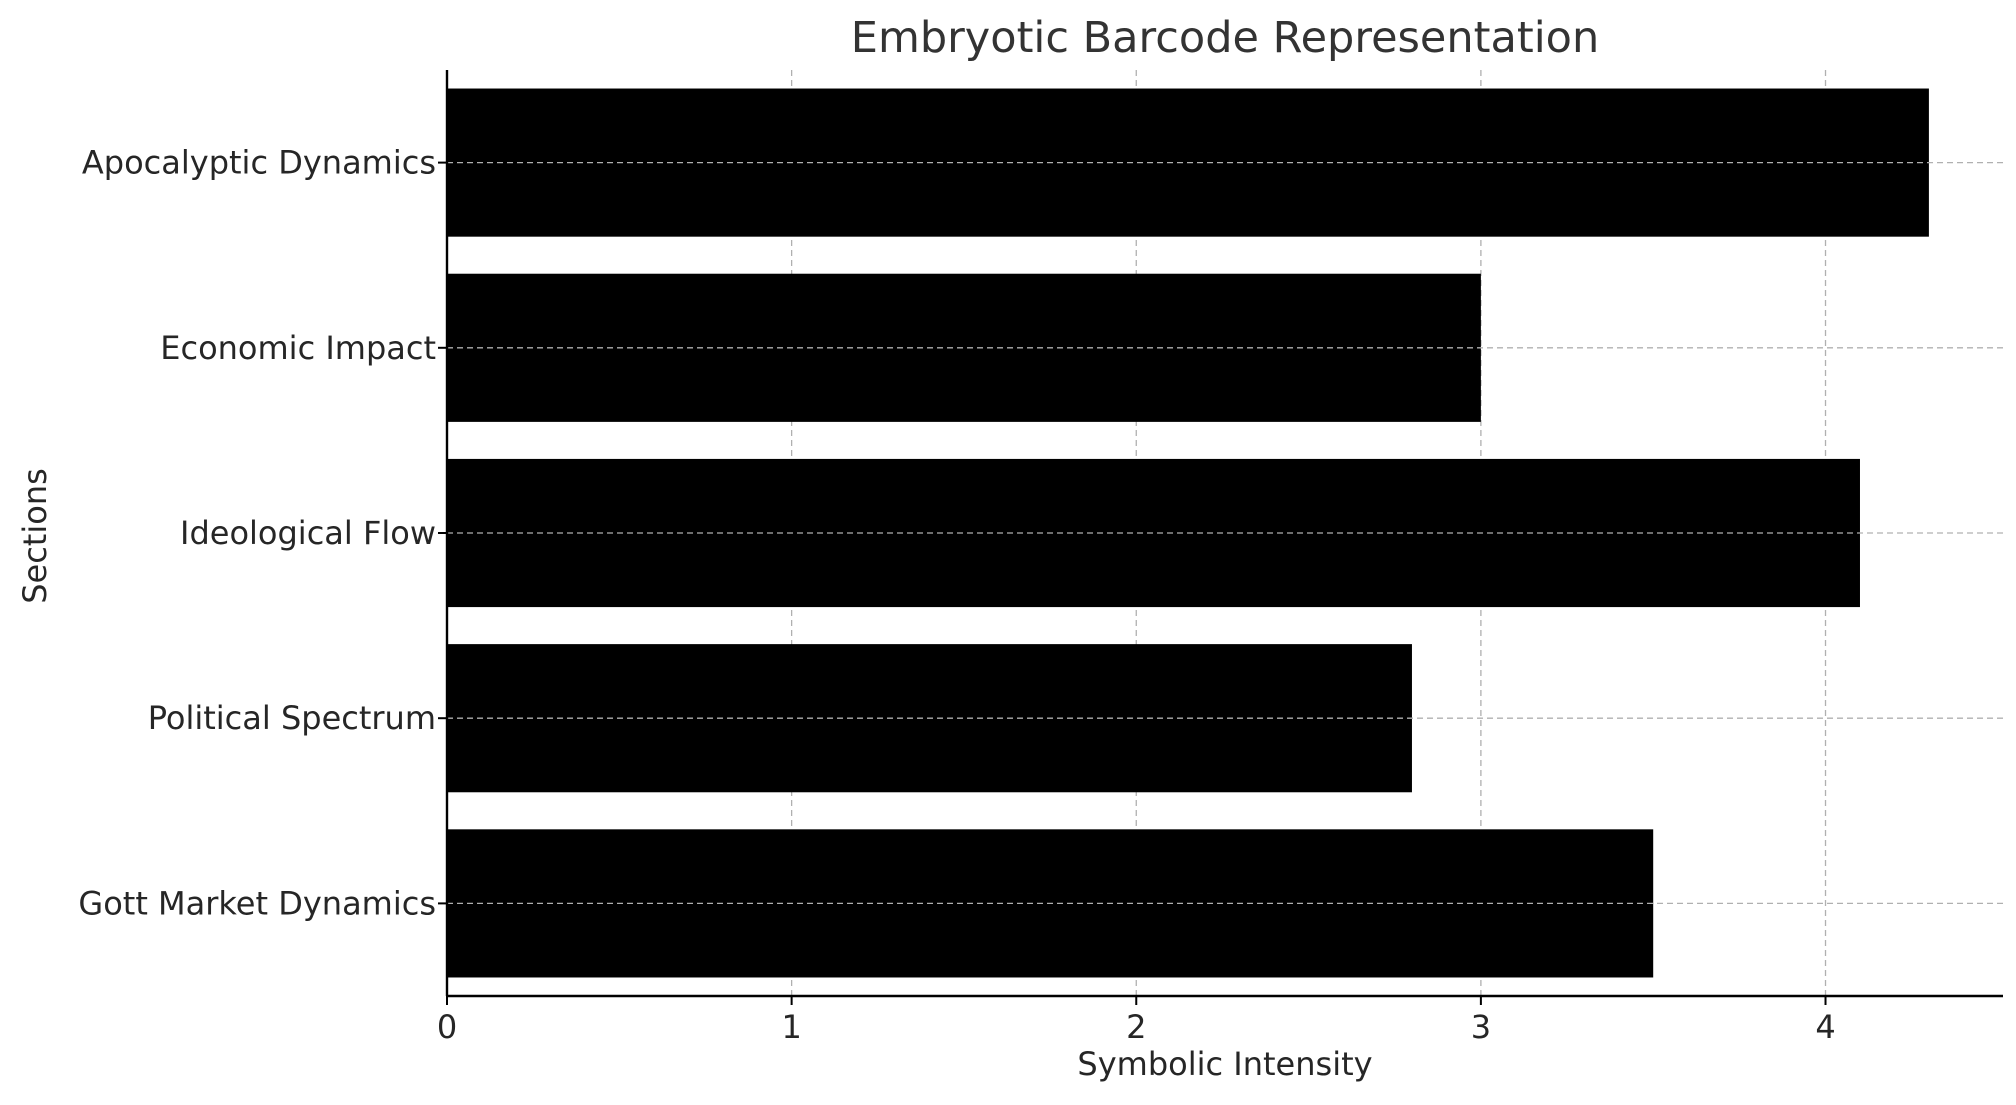  Describe the element at coordinates (35, 536) in the screenshot. I see `y-axis-label: Sections` at that location.